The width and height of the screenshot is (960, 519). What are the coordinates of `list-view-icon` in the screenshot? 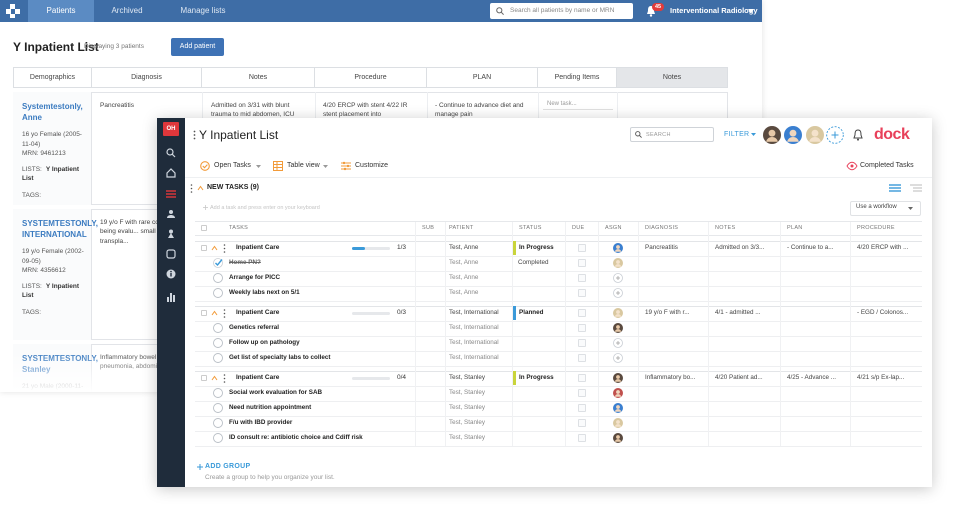 It's located at (895, 188).